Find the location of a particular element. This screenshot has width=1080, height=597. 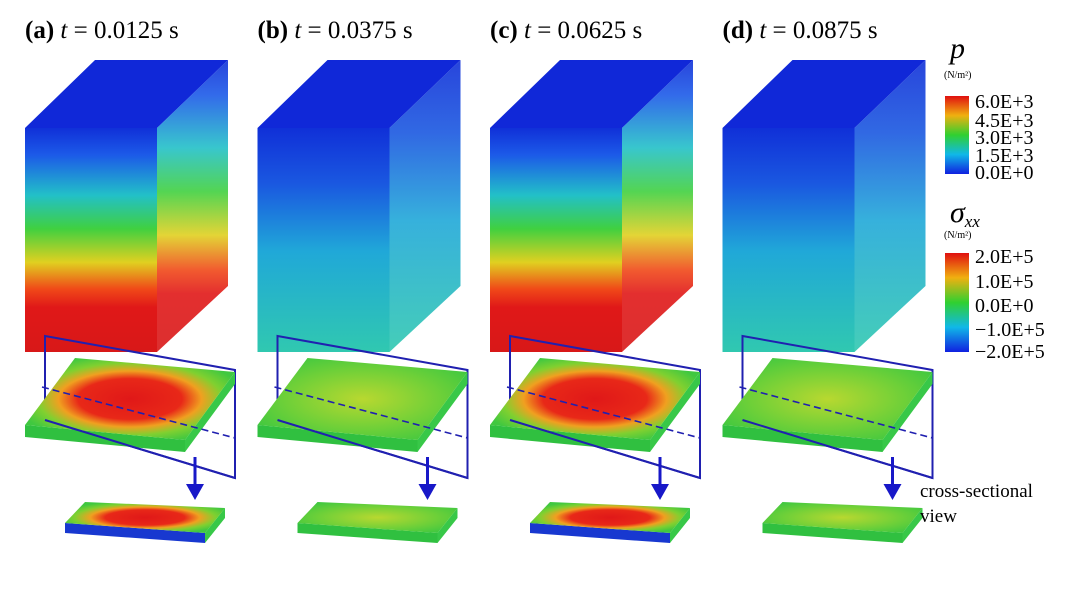

legend-symbol: σxx is located at coordinates (965, 213).